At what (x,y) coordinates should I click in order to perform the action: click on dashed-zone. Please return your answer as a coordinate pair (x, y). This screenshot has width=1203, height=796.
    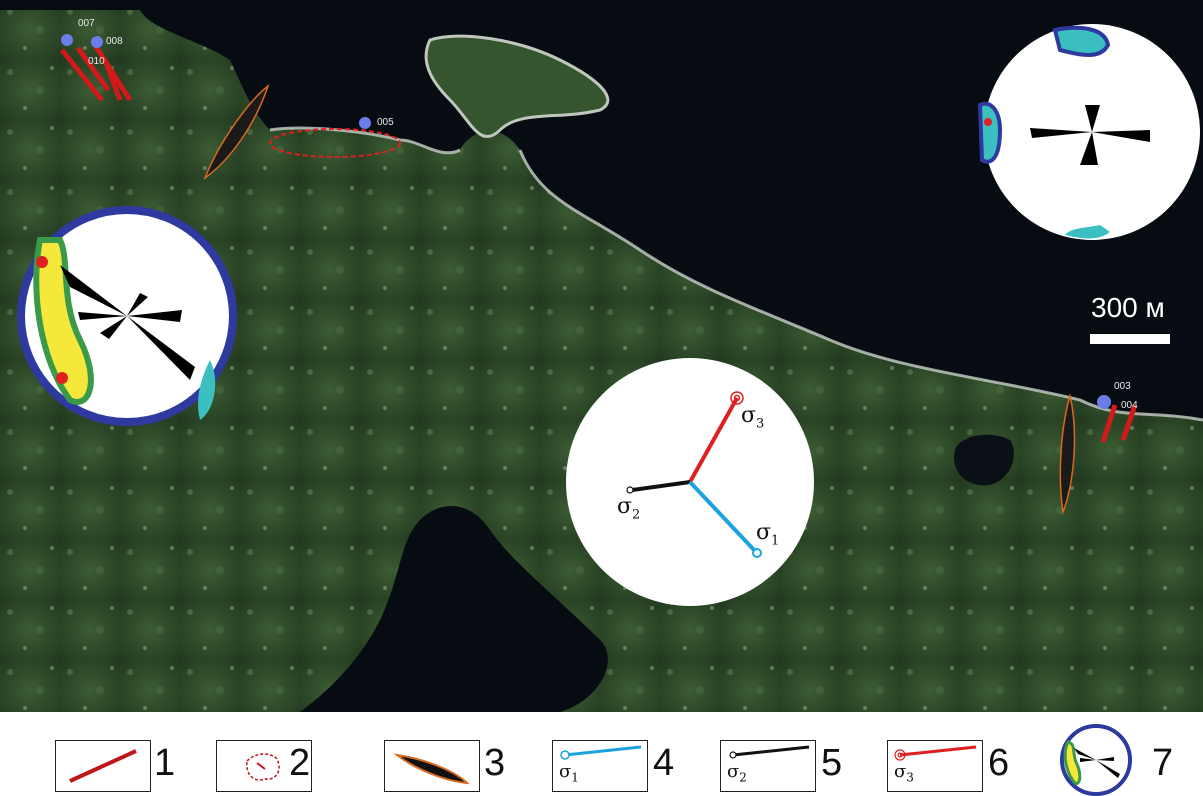
    Looking at the image, I should click on (335, 143).